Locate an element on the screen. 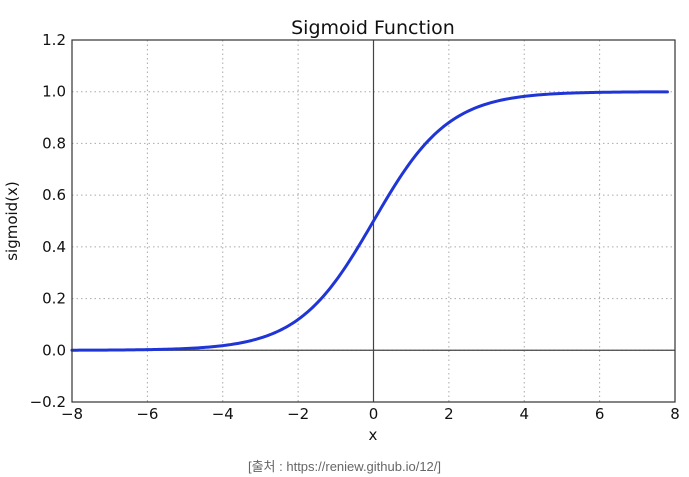 This screenshot has height=477, width=689. x-tick-label: 8 is located at coordinates (675, 414).